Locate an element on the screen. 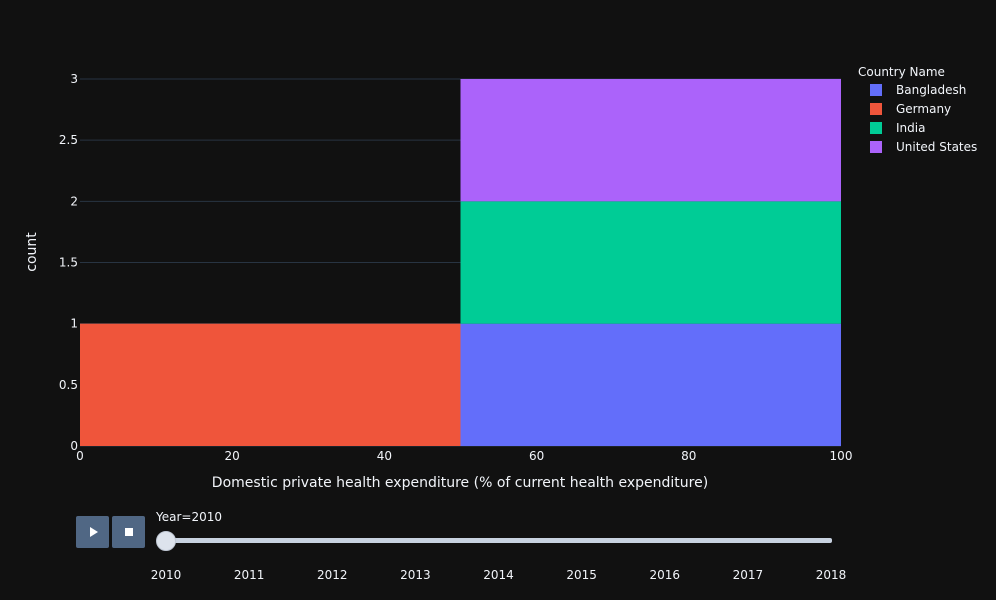 The width and height of the screenshot is (996, 600). bar-germany is located at coordinates (270, 384).